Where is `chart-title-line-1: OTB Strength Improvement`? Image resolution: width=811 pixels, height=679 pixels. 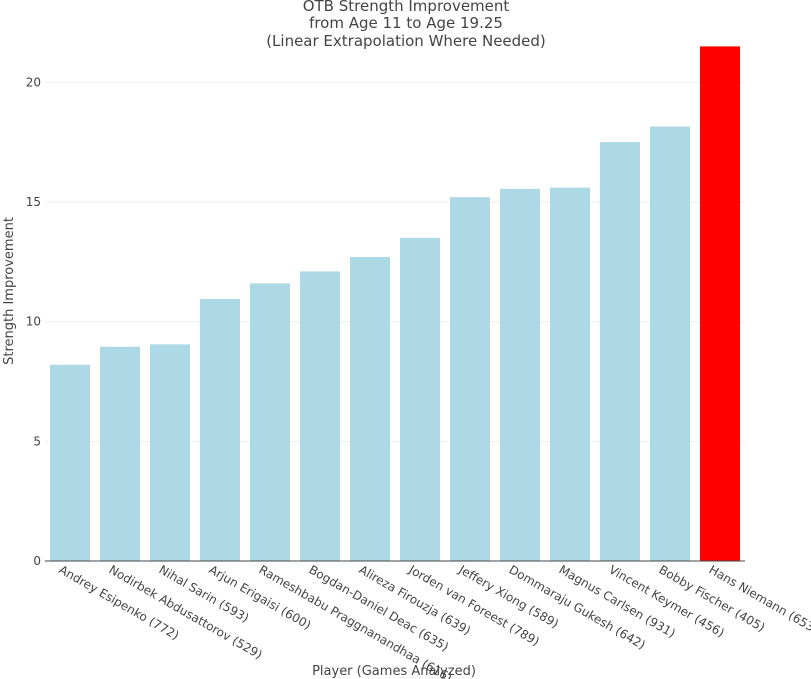
chart-title-line-1: OTB Strength Improvement is located at coordinates (406, 7).